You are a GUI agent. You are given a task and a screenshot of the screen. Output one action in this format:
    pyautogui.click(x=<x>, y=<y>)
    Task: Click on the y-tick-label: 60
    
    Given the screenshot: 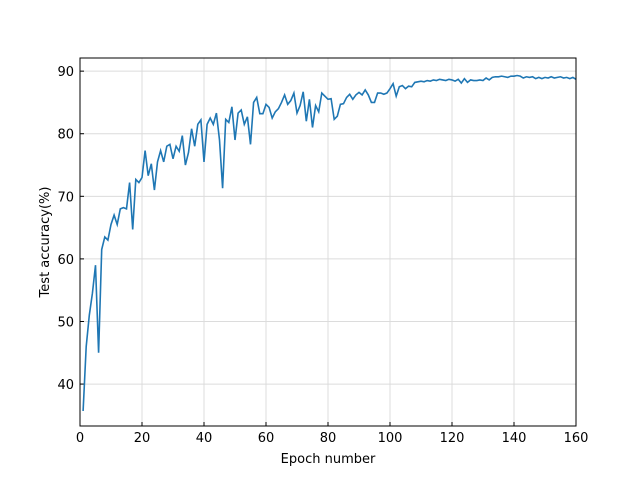 What is the action you would take?
    pyautogui.click(x=65, y=260)
    